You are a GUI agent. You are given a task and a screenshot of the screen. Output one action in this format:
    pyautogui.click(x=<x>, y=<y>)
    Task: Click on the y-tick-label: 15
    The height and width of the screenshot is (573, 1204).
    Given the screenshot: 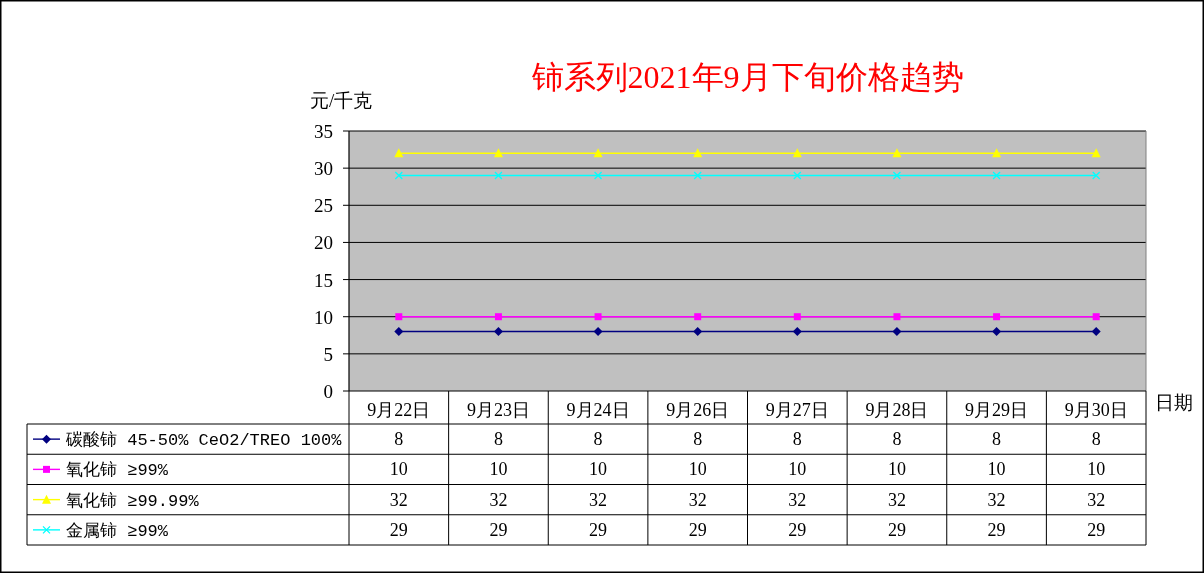 What is the action you would take?
    pyautogui.click(x=323, y=280)
    